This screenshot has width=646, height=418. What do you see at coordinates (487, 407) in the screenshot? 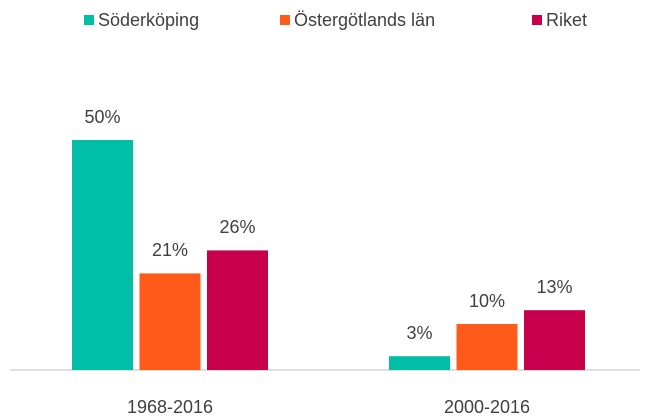
I see `x-tick-label: 2000-2016` at bounding box center [487, 407].